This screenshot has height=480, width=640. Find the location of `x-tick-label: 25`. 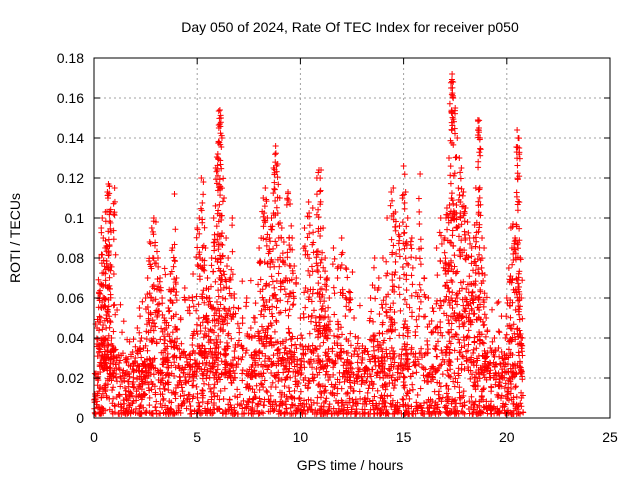

x-tick-label: 25 is located at coordinates (610, 437).